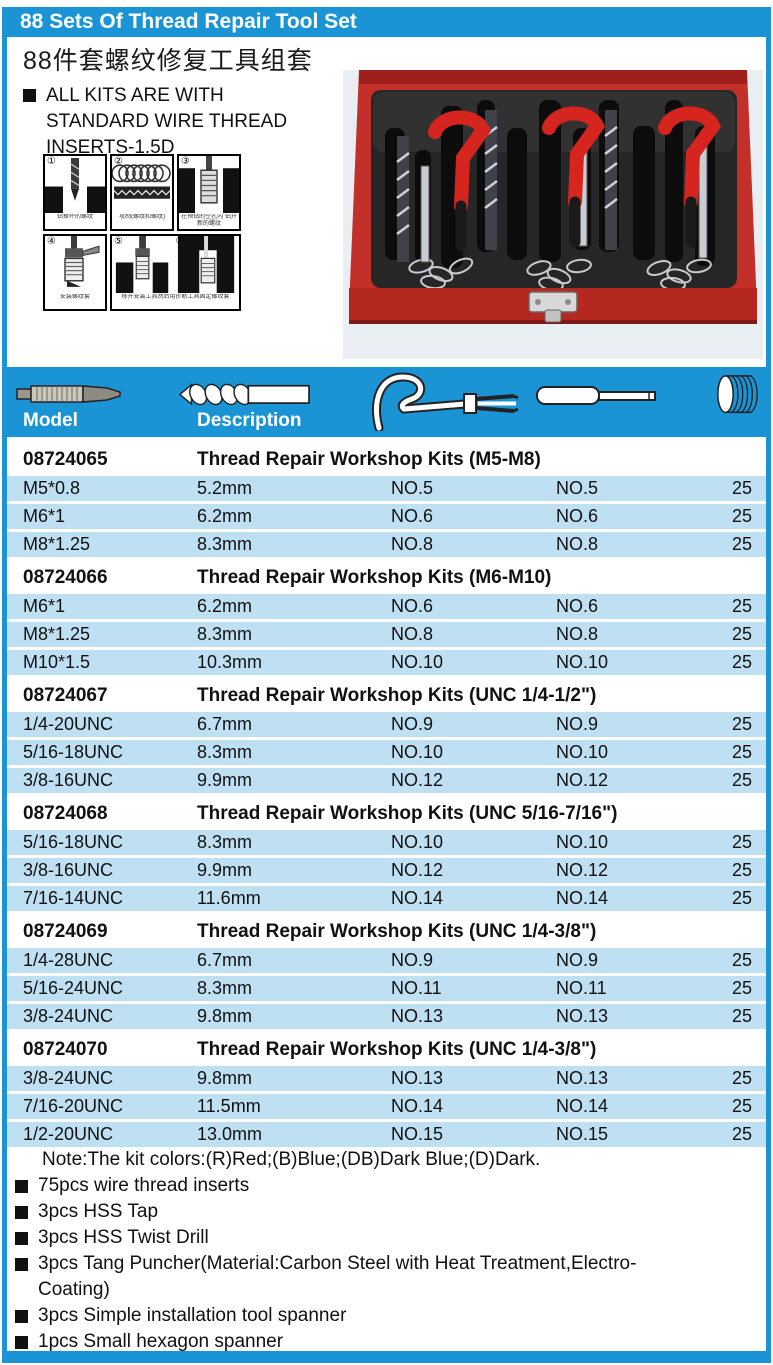  What do you see at coordinates (582, 1134) in the screenshot?
I see `cell-insert-no: NO.15` at bounding box center [582, 1134].